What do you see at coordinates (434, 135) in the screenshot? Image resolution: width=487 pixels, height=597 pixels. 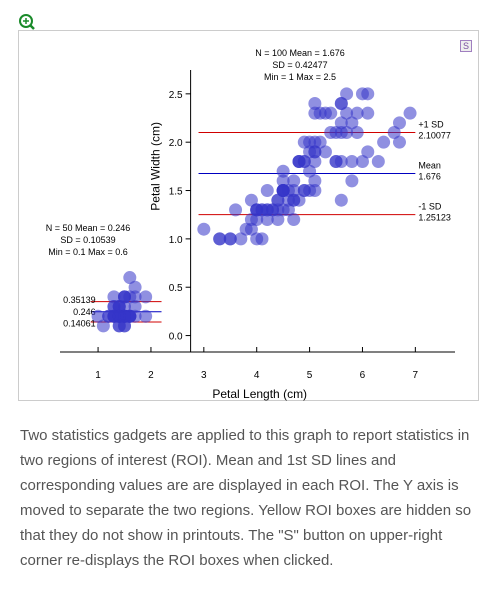 I see `stat-line-value: 2.10077` at bounding box center [434, 135].